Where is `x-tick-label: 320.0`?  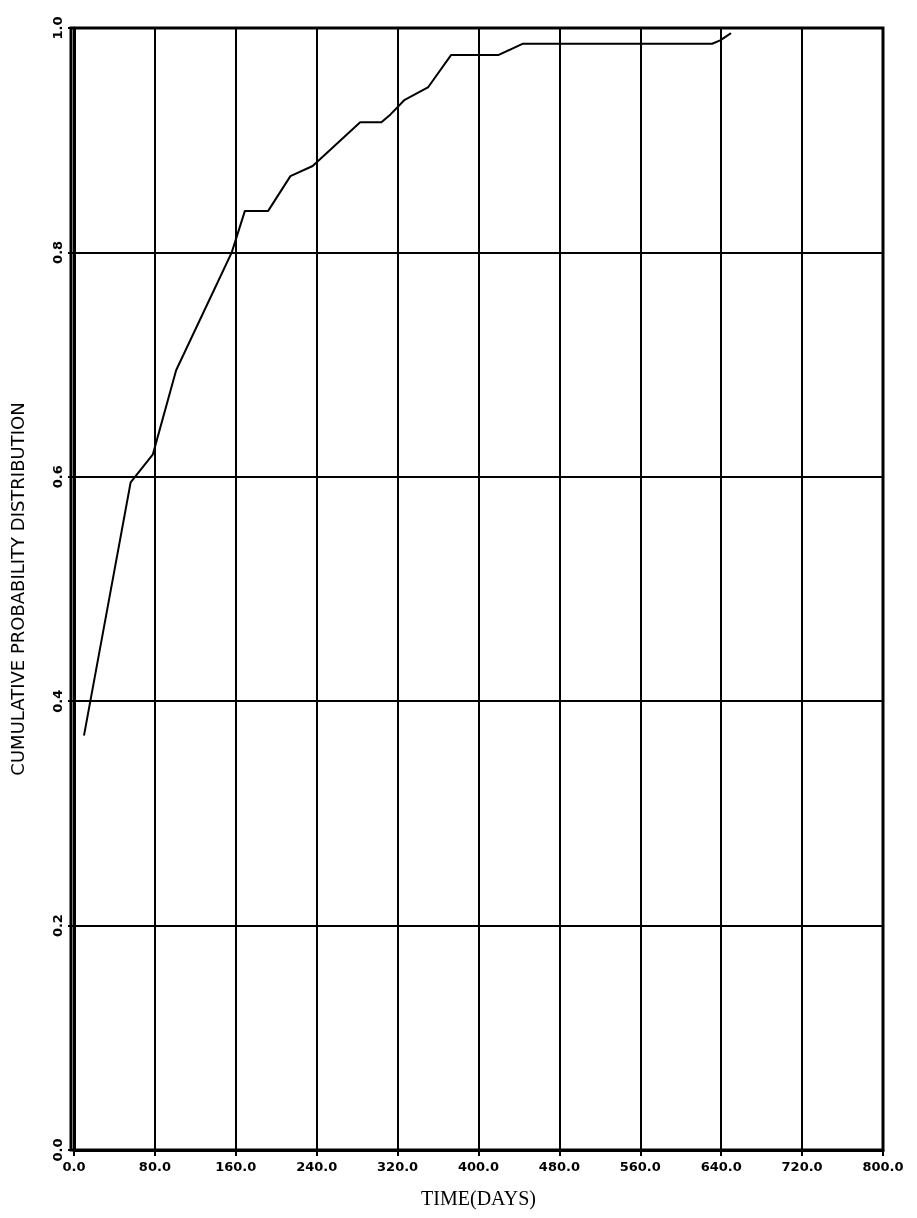 x-tick-label: 320.0 is located at coordinates (398, 1166).